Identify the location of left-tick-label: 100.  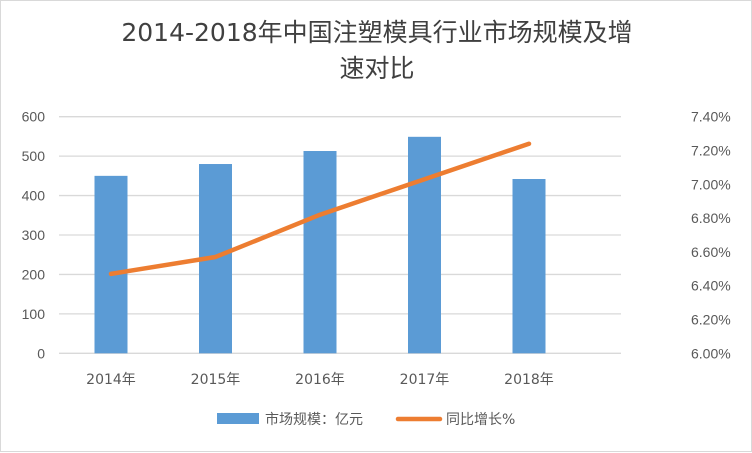
(34, 314).